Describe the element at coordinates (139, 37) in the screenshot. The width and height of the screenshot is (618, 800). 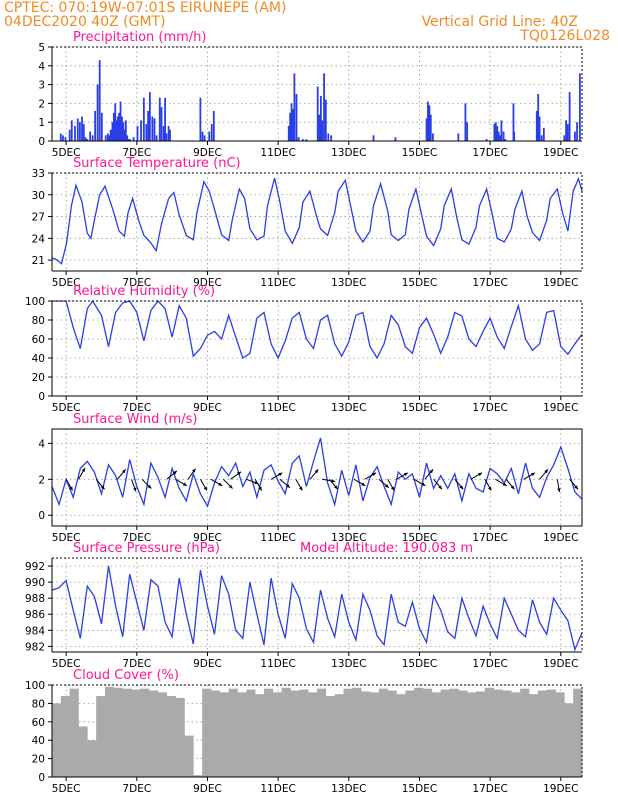
I see `panel-title: Precipitation (mm/h)` at that location.